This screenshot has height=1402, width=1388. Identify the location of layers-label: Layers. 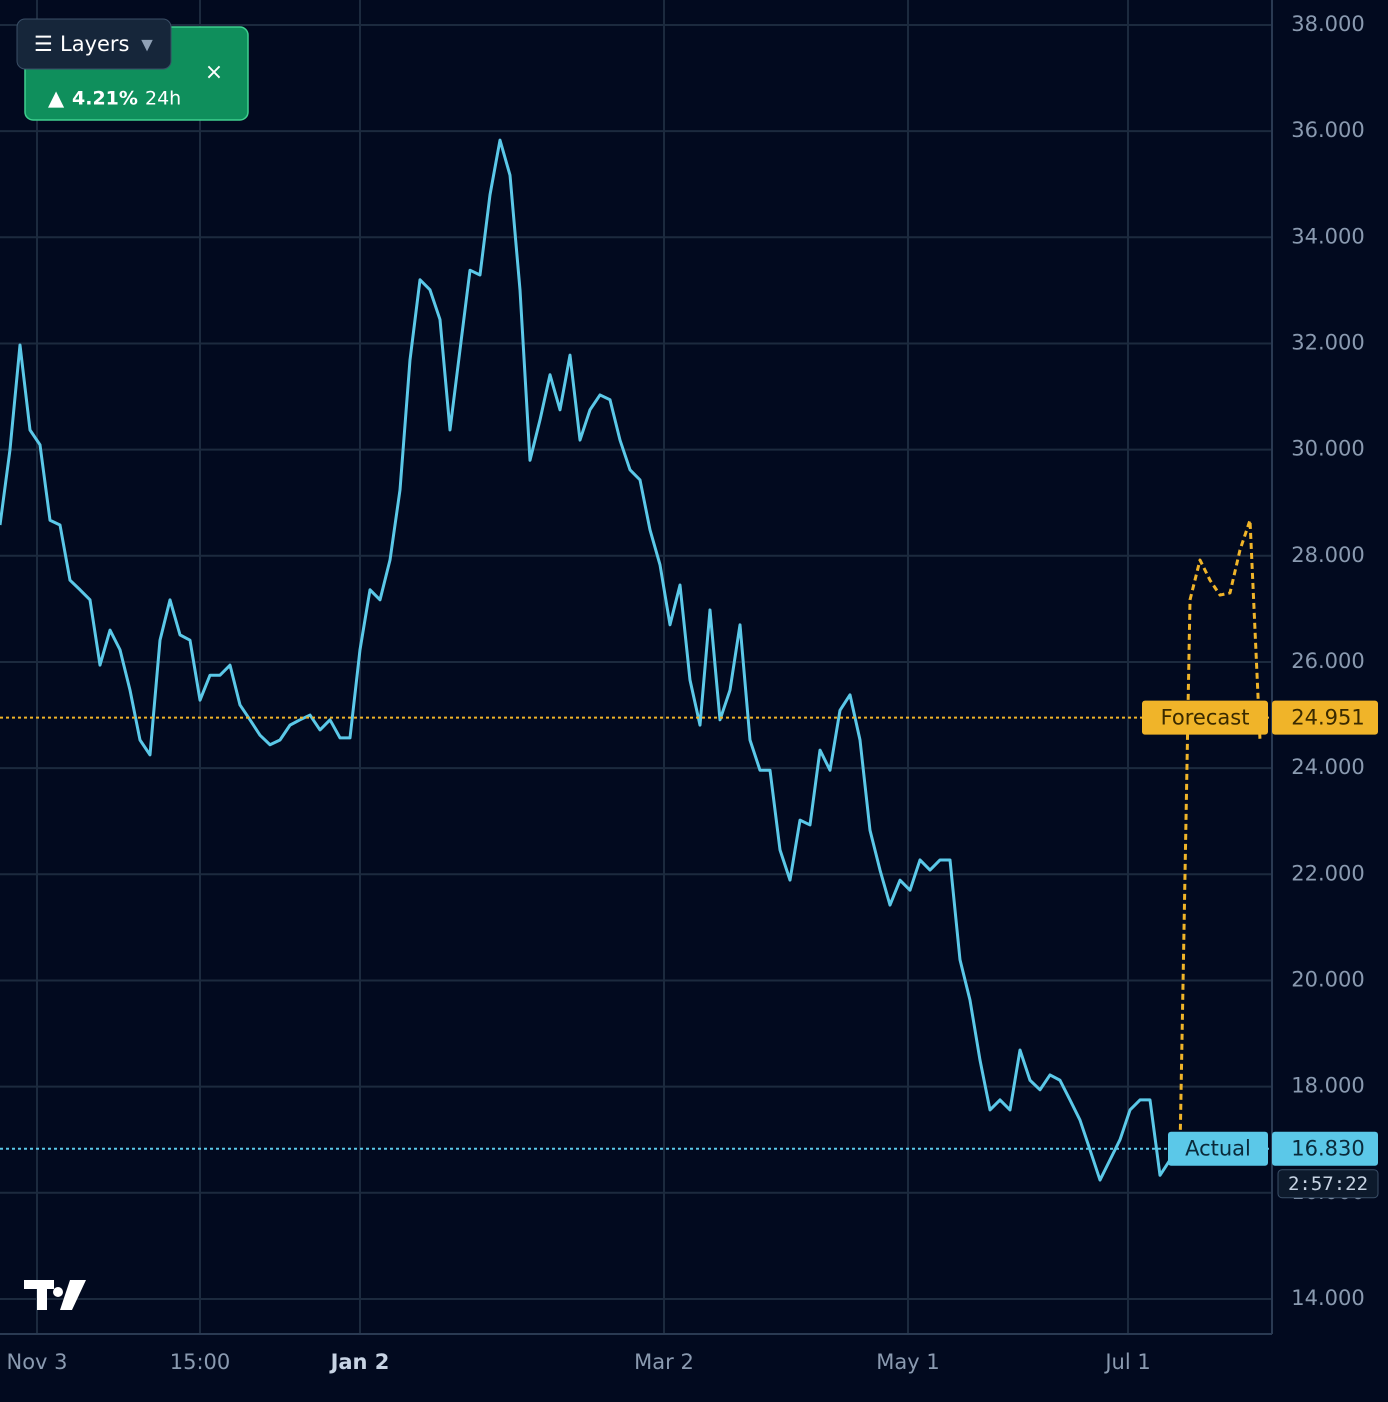
(95, 44).